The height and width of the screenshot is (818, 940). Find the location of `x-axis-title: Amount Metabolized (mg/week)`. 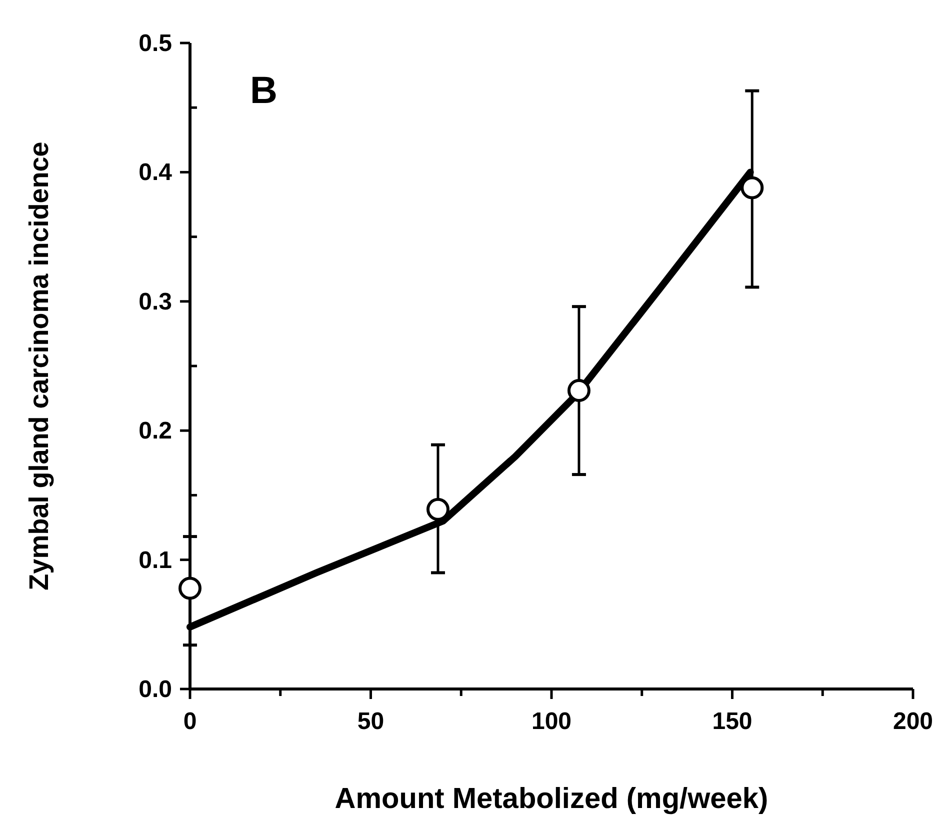

x-axis-title: Amount Metabolized (mg/week) is located at coordinates (551, 799).